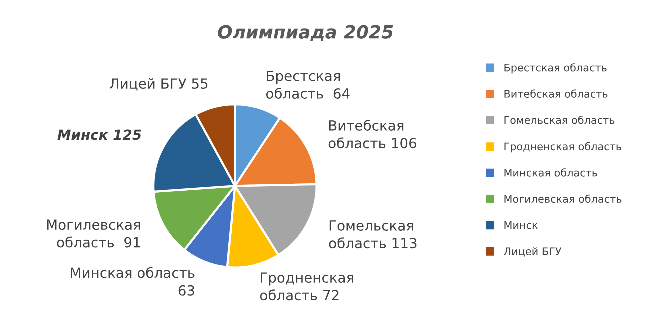 The width and height of the screenshot is (672, 321). Describe the element at coordinates (308, 85) in the screenshot. I see `data-label: Брестская область 64` at that location.